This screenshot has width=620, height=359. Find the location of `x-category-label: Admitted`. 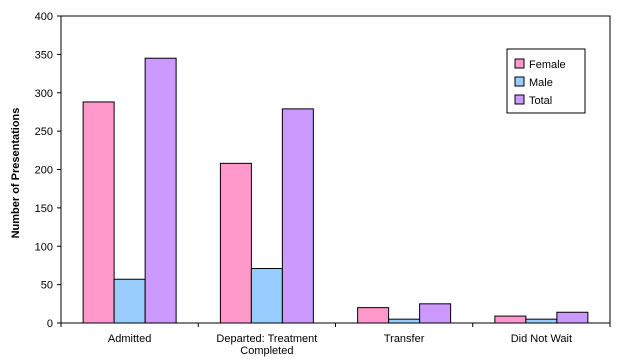

x-category-label: Admitted is located at coordinates (129, 339).